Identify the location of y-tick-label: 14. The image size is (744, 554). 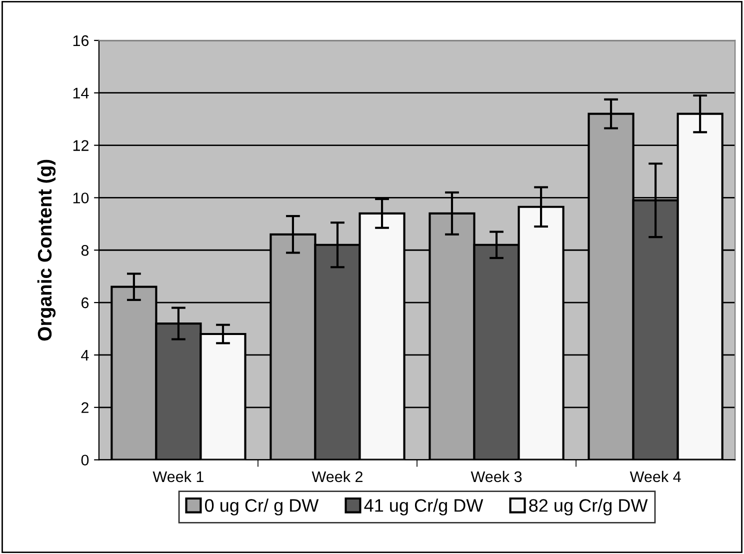
(81, 93).